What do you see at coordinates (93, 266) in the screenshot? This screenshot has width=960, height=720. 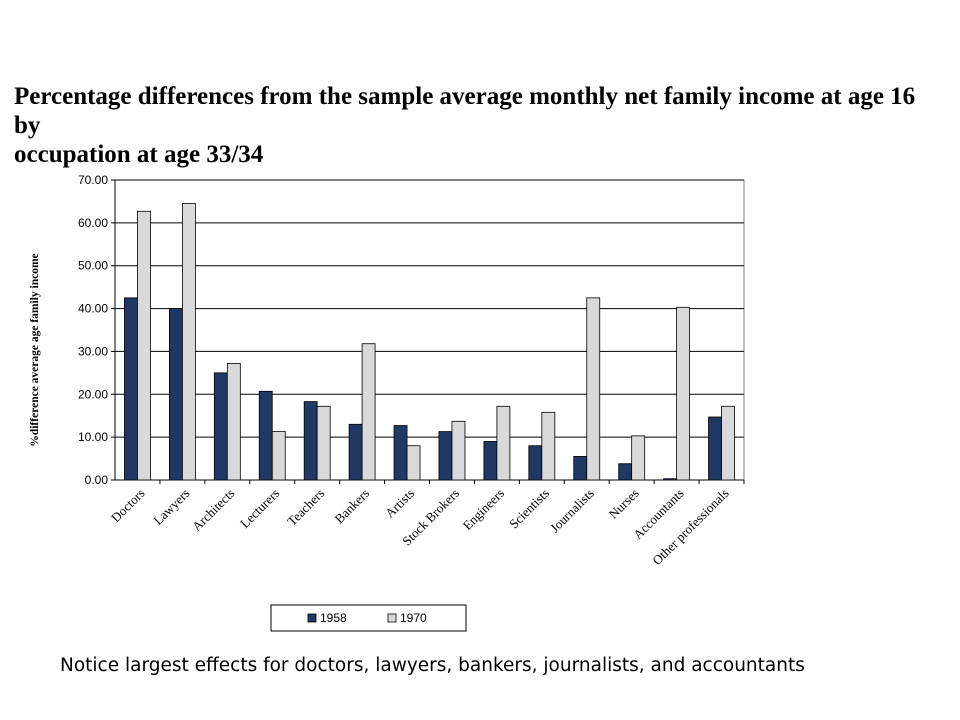 I see `y-tick-label: 50.00` at bounding box center [93, 266].